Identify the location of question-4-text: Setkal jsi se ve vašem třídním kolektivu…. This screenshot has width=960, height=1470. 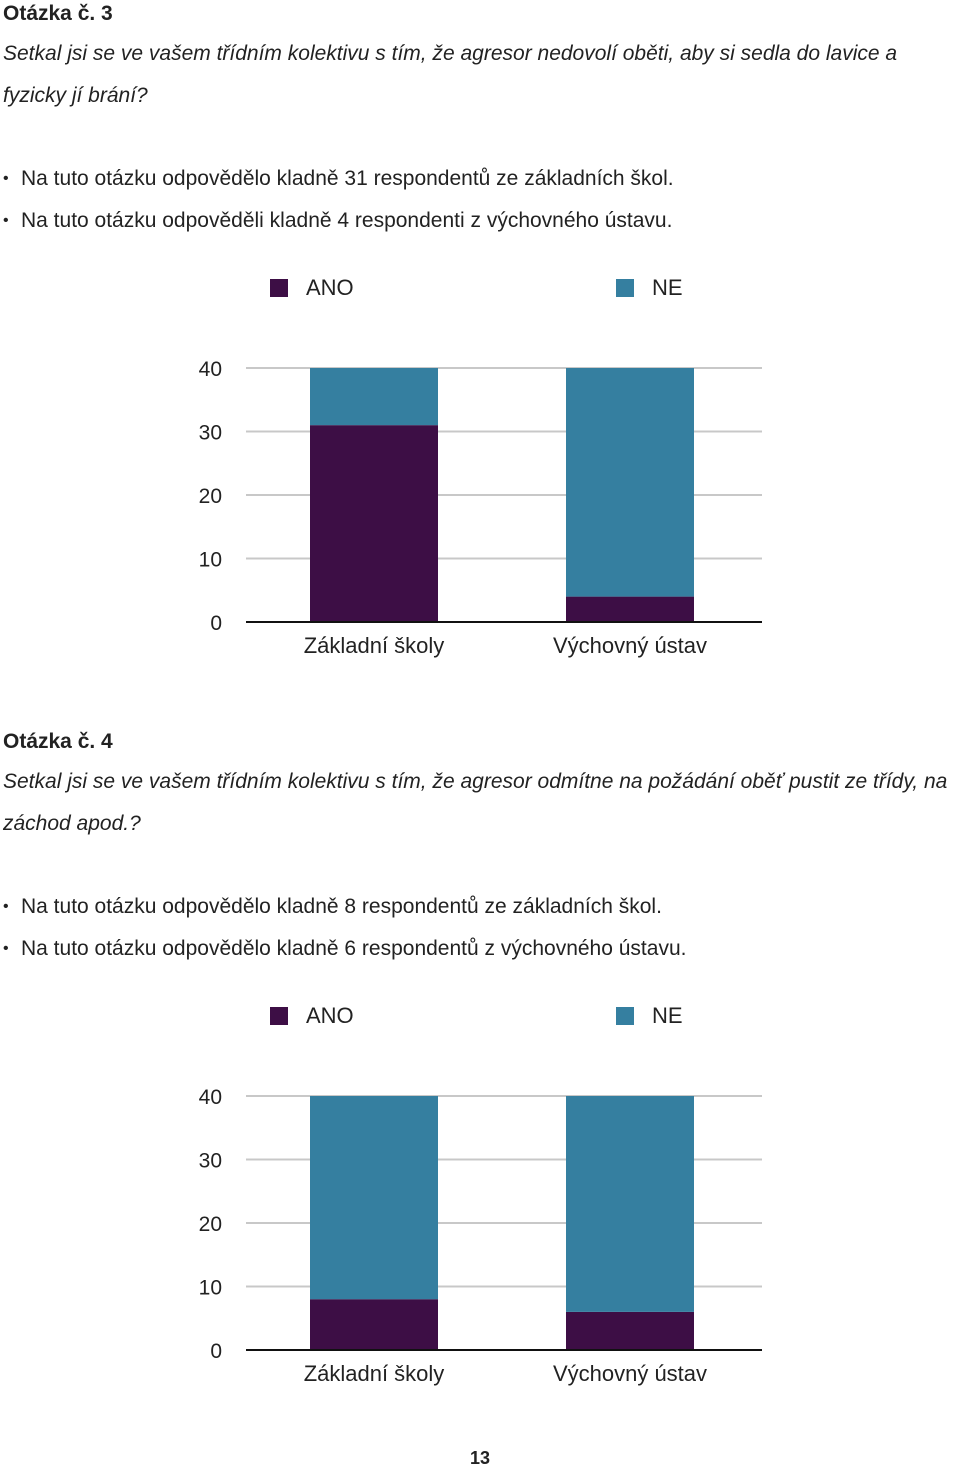
(475, 802).